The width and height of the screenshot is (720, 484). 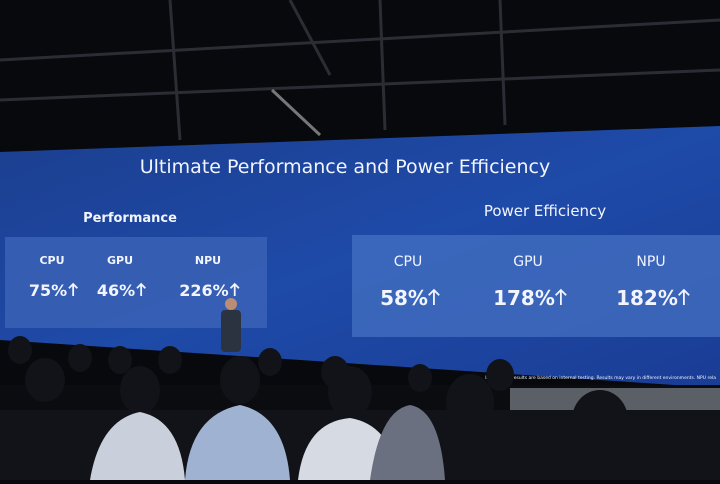 I want to click on presenter, so click(x=231, y=325).